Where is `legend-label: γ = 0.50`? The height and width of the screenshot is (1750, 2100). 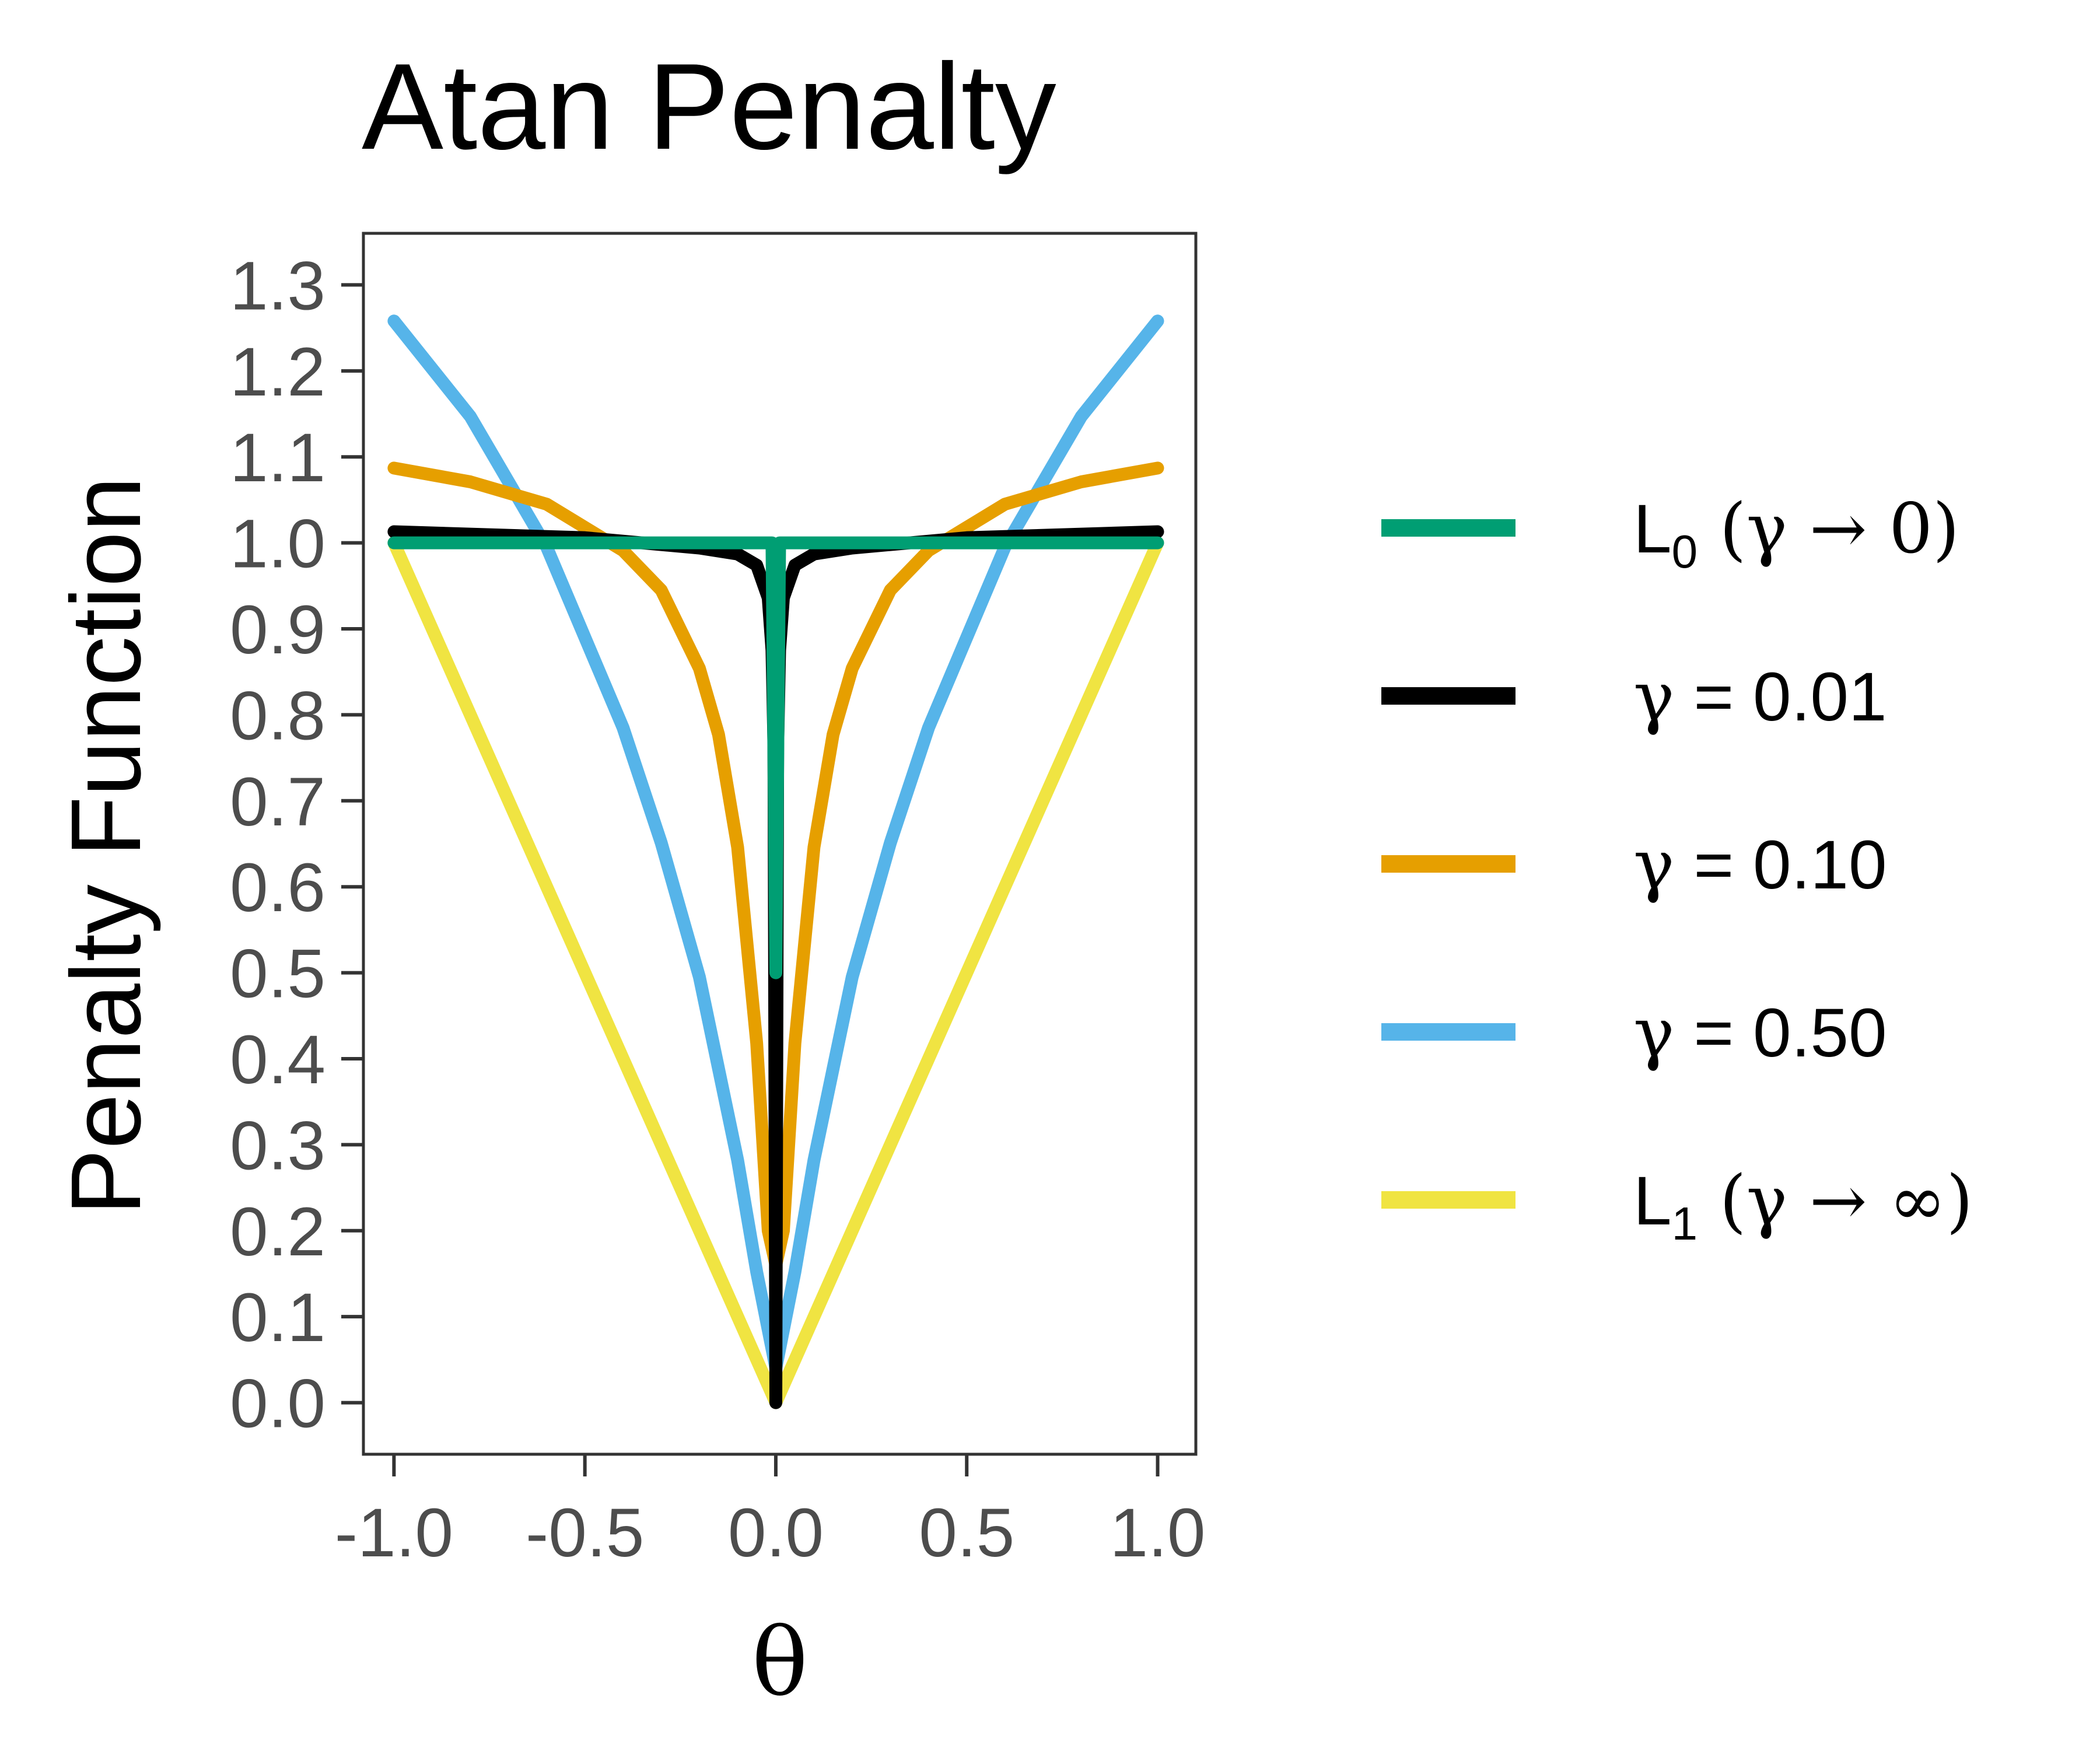 legend-label: γ = 0.50 is located at coordinates (1760, 1032).